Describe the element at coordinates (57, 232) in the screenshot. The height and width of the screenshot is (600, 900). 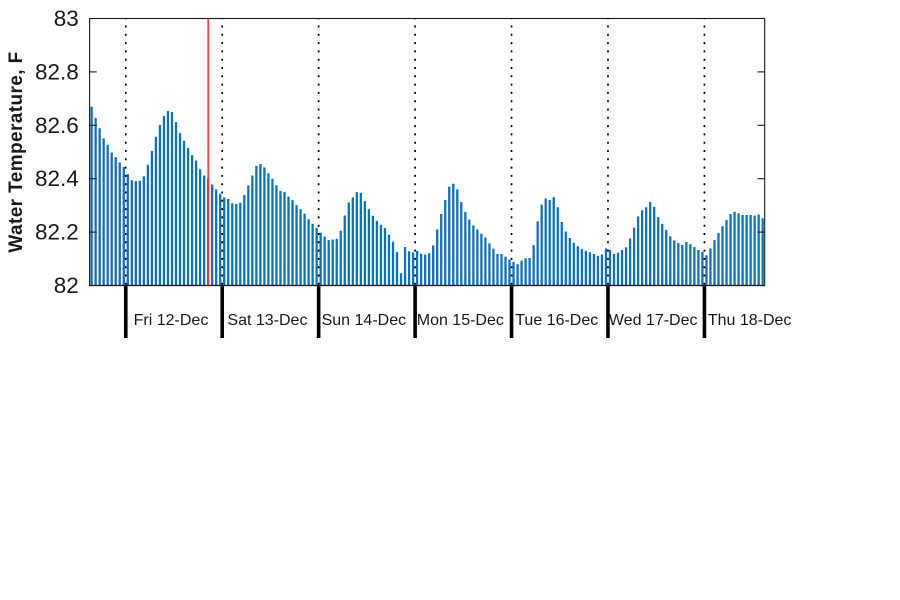
I see `svg-text: 82.2` at that location.